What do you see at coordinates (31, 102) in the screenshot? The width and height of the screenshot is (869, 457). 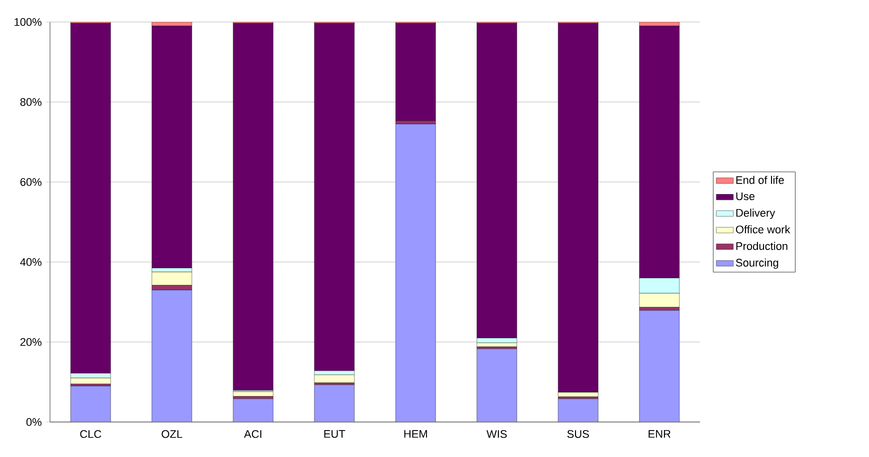 I see `y-tick-label: 80%` at bounding box center [31, 102].